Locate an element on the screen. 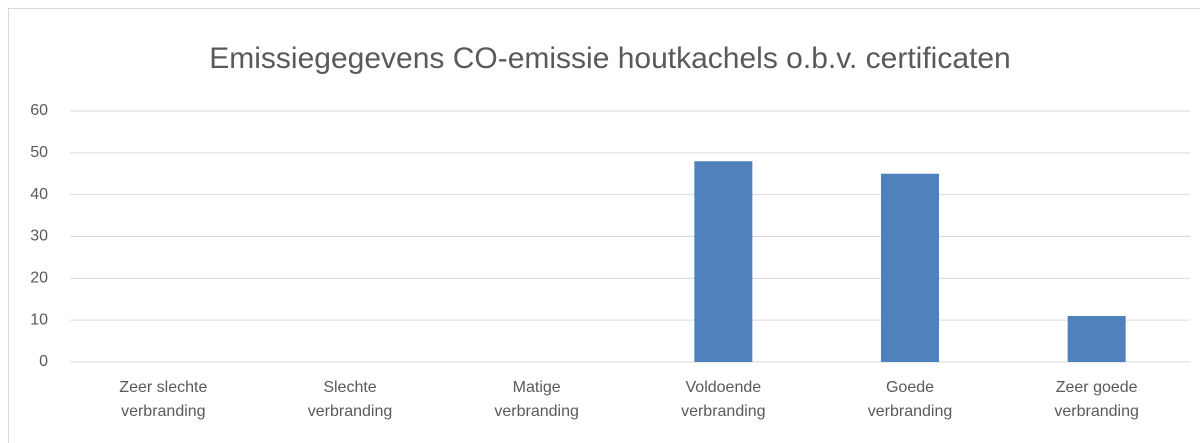 This screenshot has height=443, width=1200. y-tick-label: 50 is located at coordinates (39, 152).